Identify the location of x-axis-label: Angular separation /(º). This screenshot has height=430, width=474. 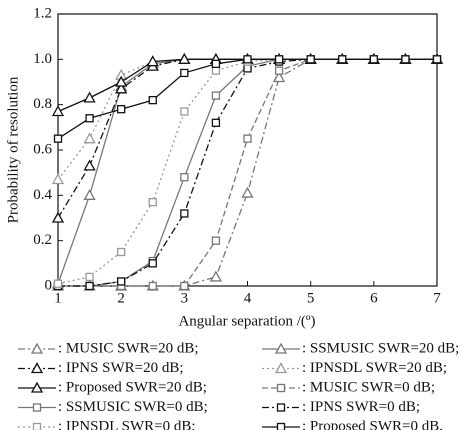
(246, 321).